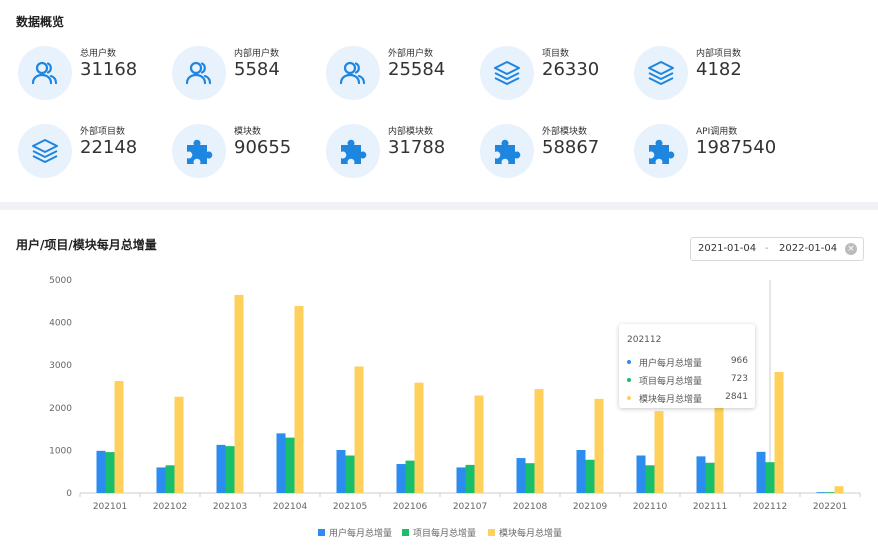  I want to click on x-tick-label: 202107, so click(470, 507).